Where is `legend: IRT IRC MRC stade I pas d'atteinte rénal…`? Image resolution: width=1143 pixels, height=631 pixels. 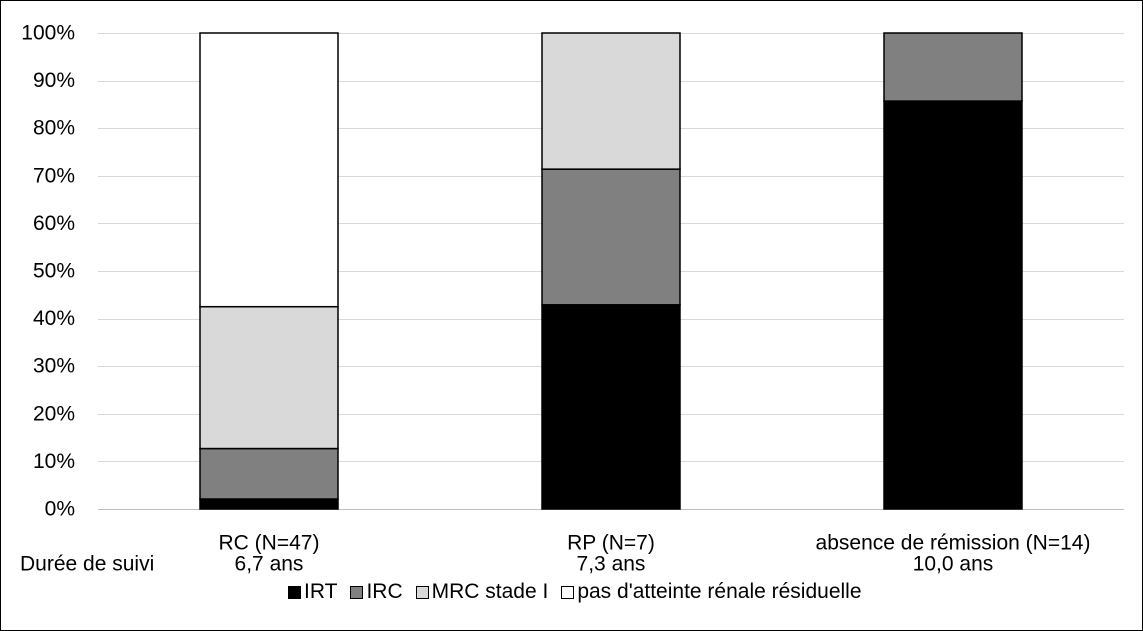 legend: IRT IRC MRC stade I pas d'atteinte rénal… is located at coordinates (581, 592).